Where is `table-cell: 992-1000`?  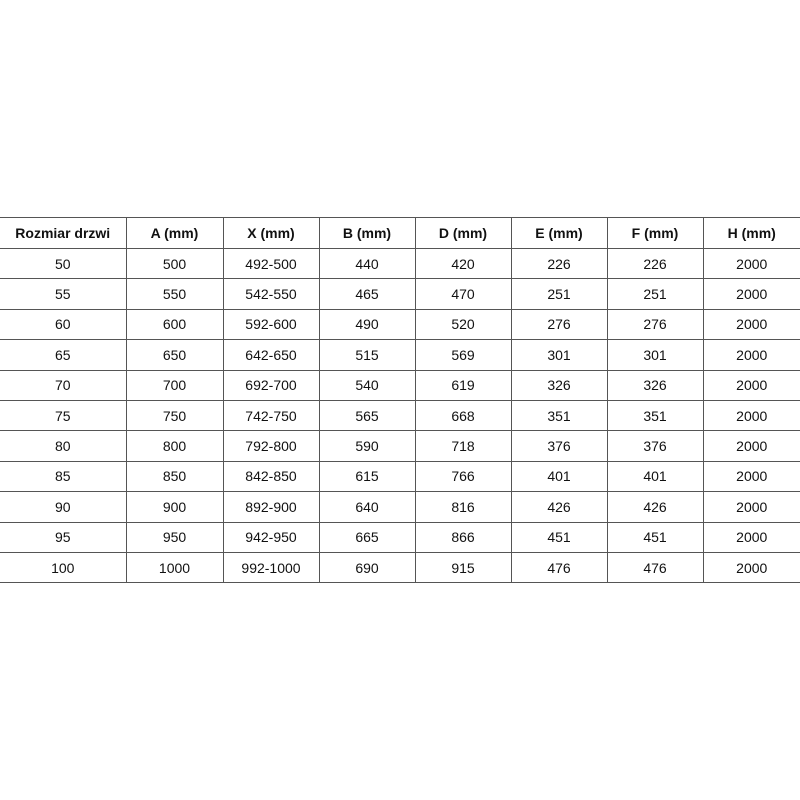
table-cell: 992-1000 is located at coordinates (271, 567).